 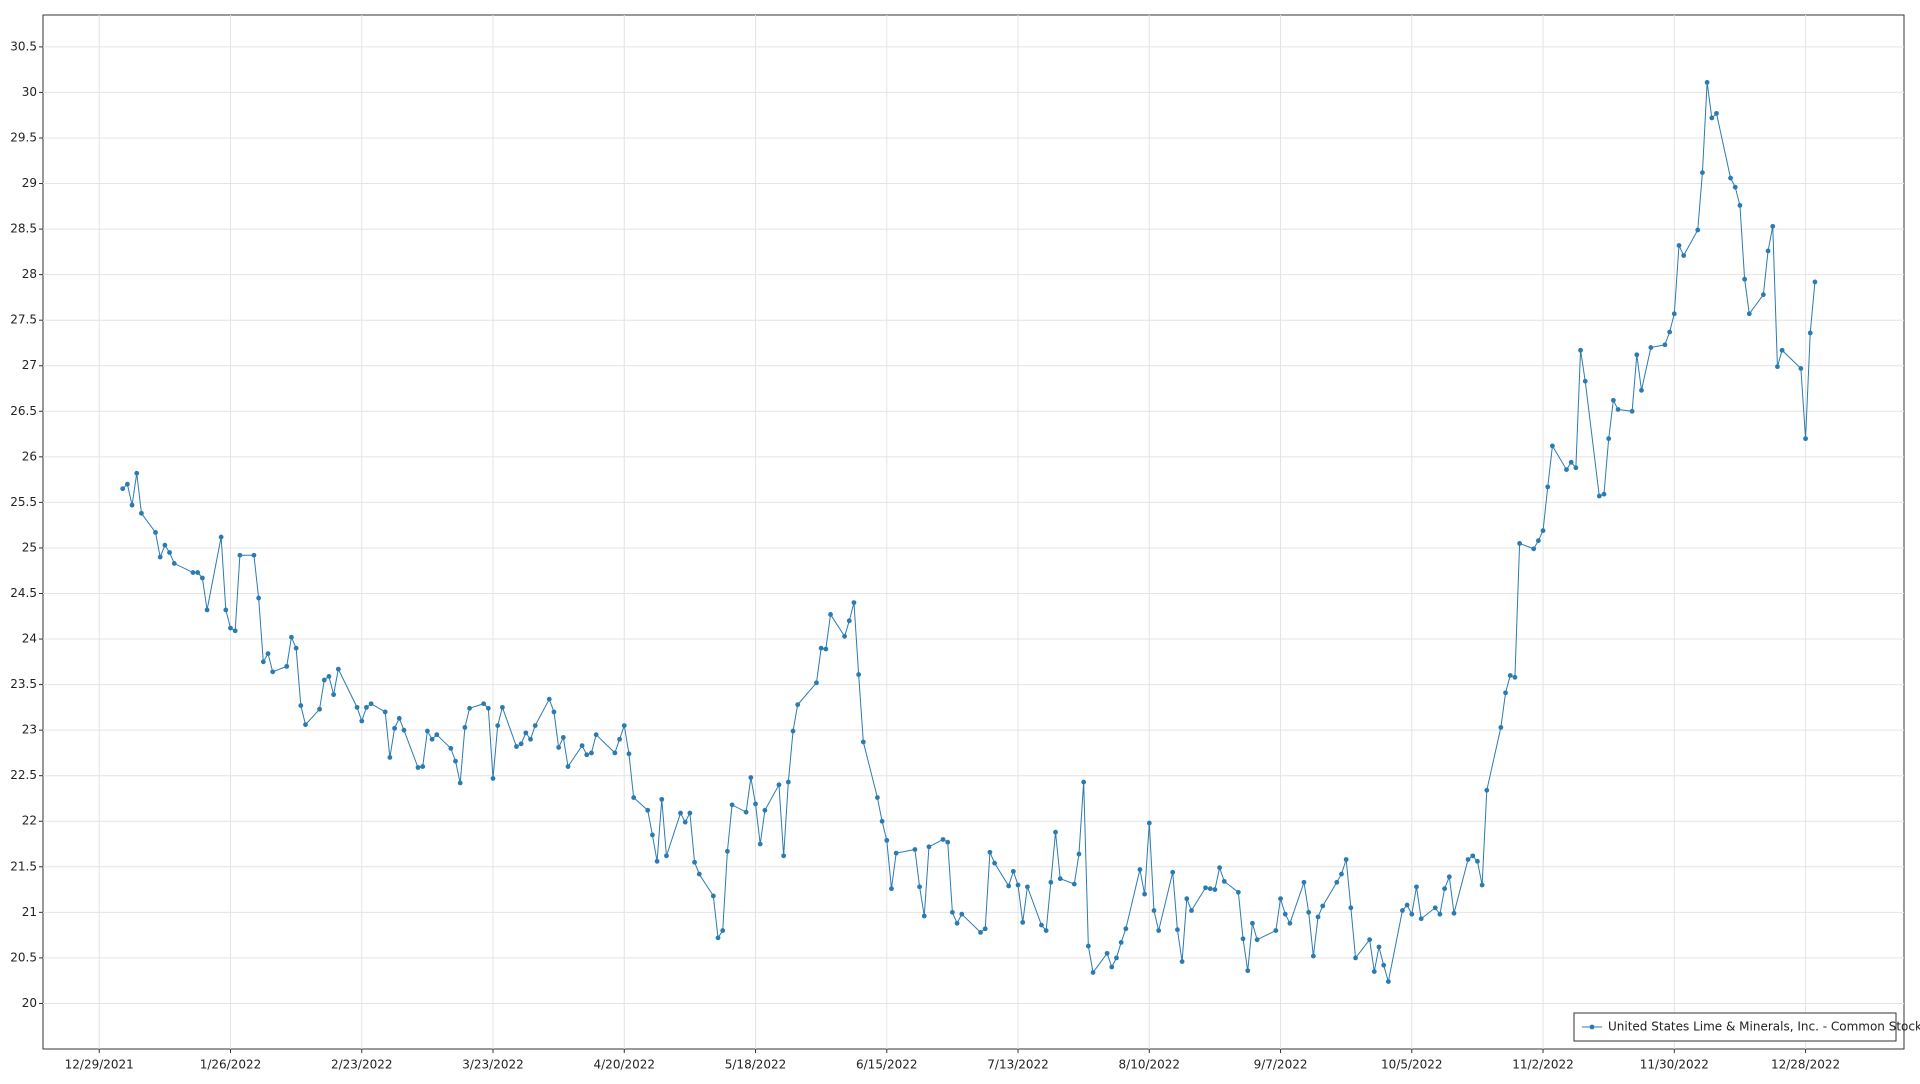 I want to click on y-tick-label: 28, so click(x=29, y=274).